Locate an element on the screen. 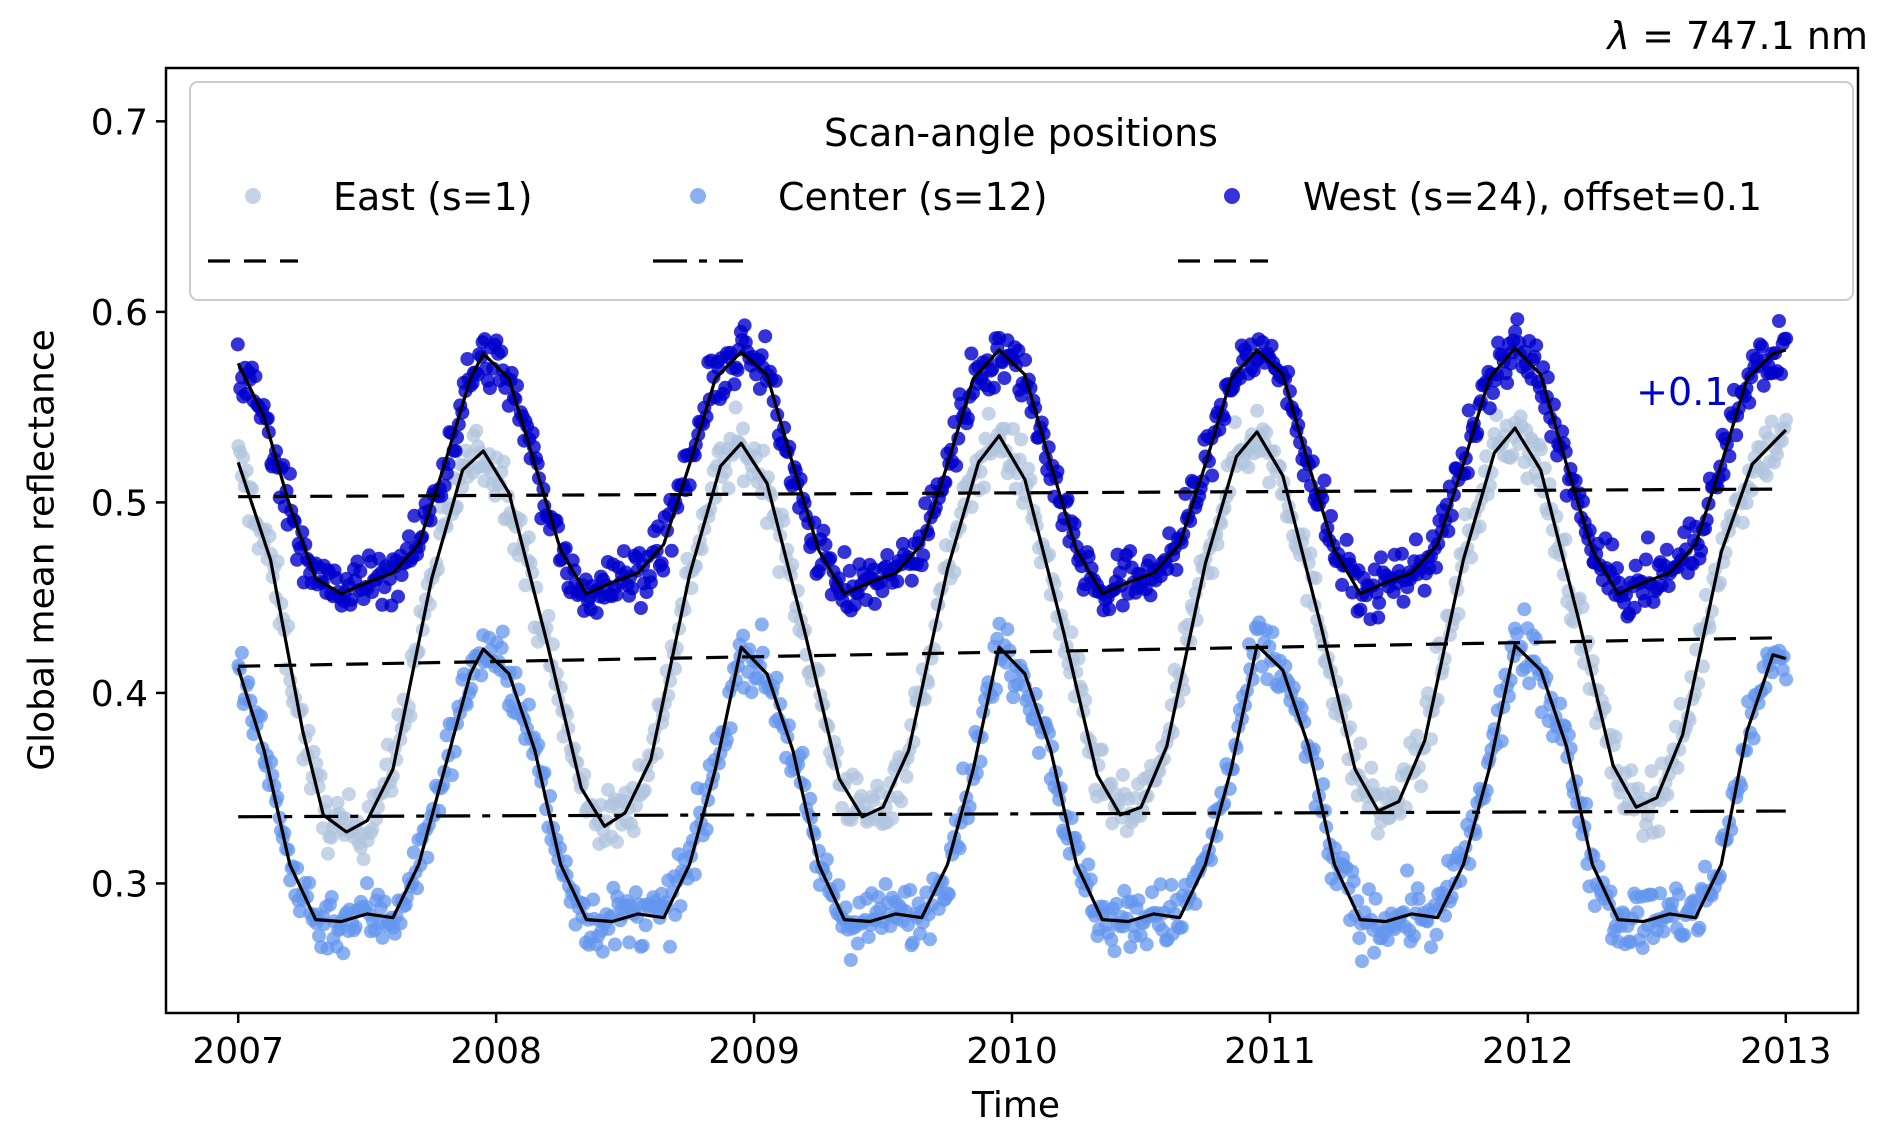 The height and width of the screenshot is (1147, 1892). x-tick-label: 2012 is located at coordinates (1528, 1051).